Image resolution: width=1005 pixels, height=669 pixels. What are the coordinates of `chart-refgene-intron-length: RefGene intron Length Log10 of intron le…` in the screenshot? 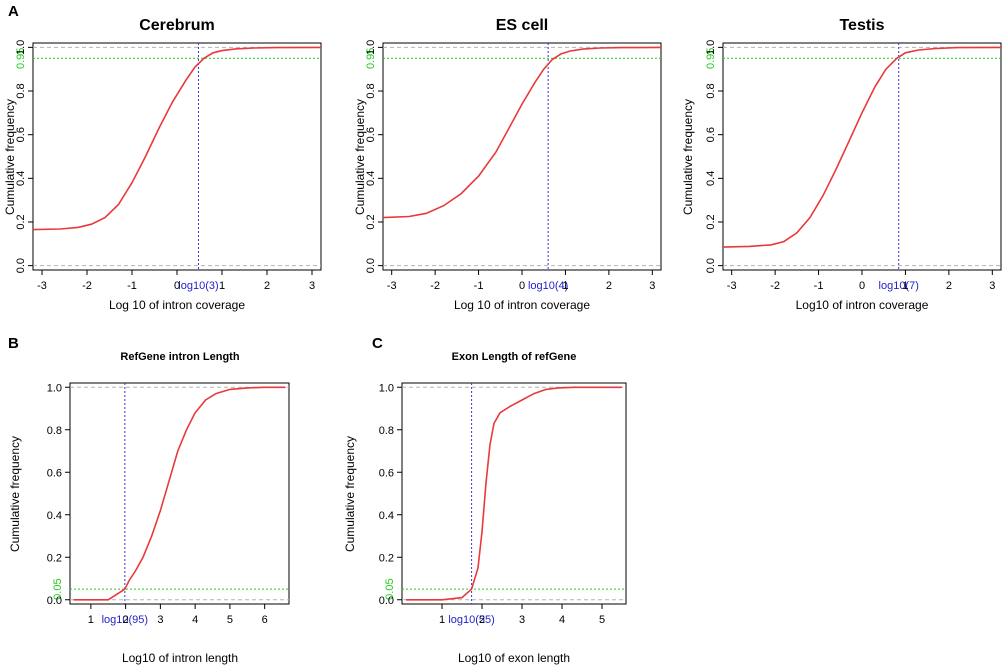 It's located at (149, 508).